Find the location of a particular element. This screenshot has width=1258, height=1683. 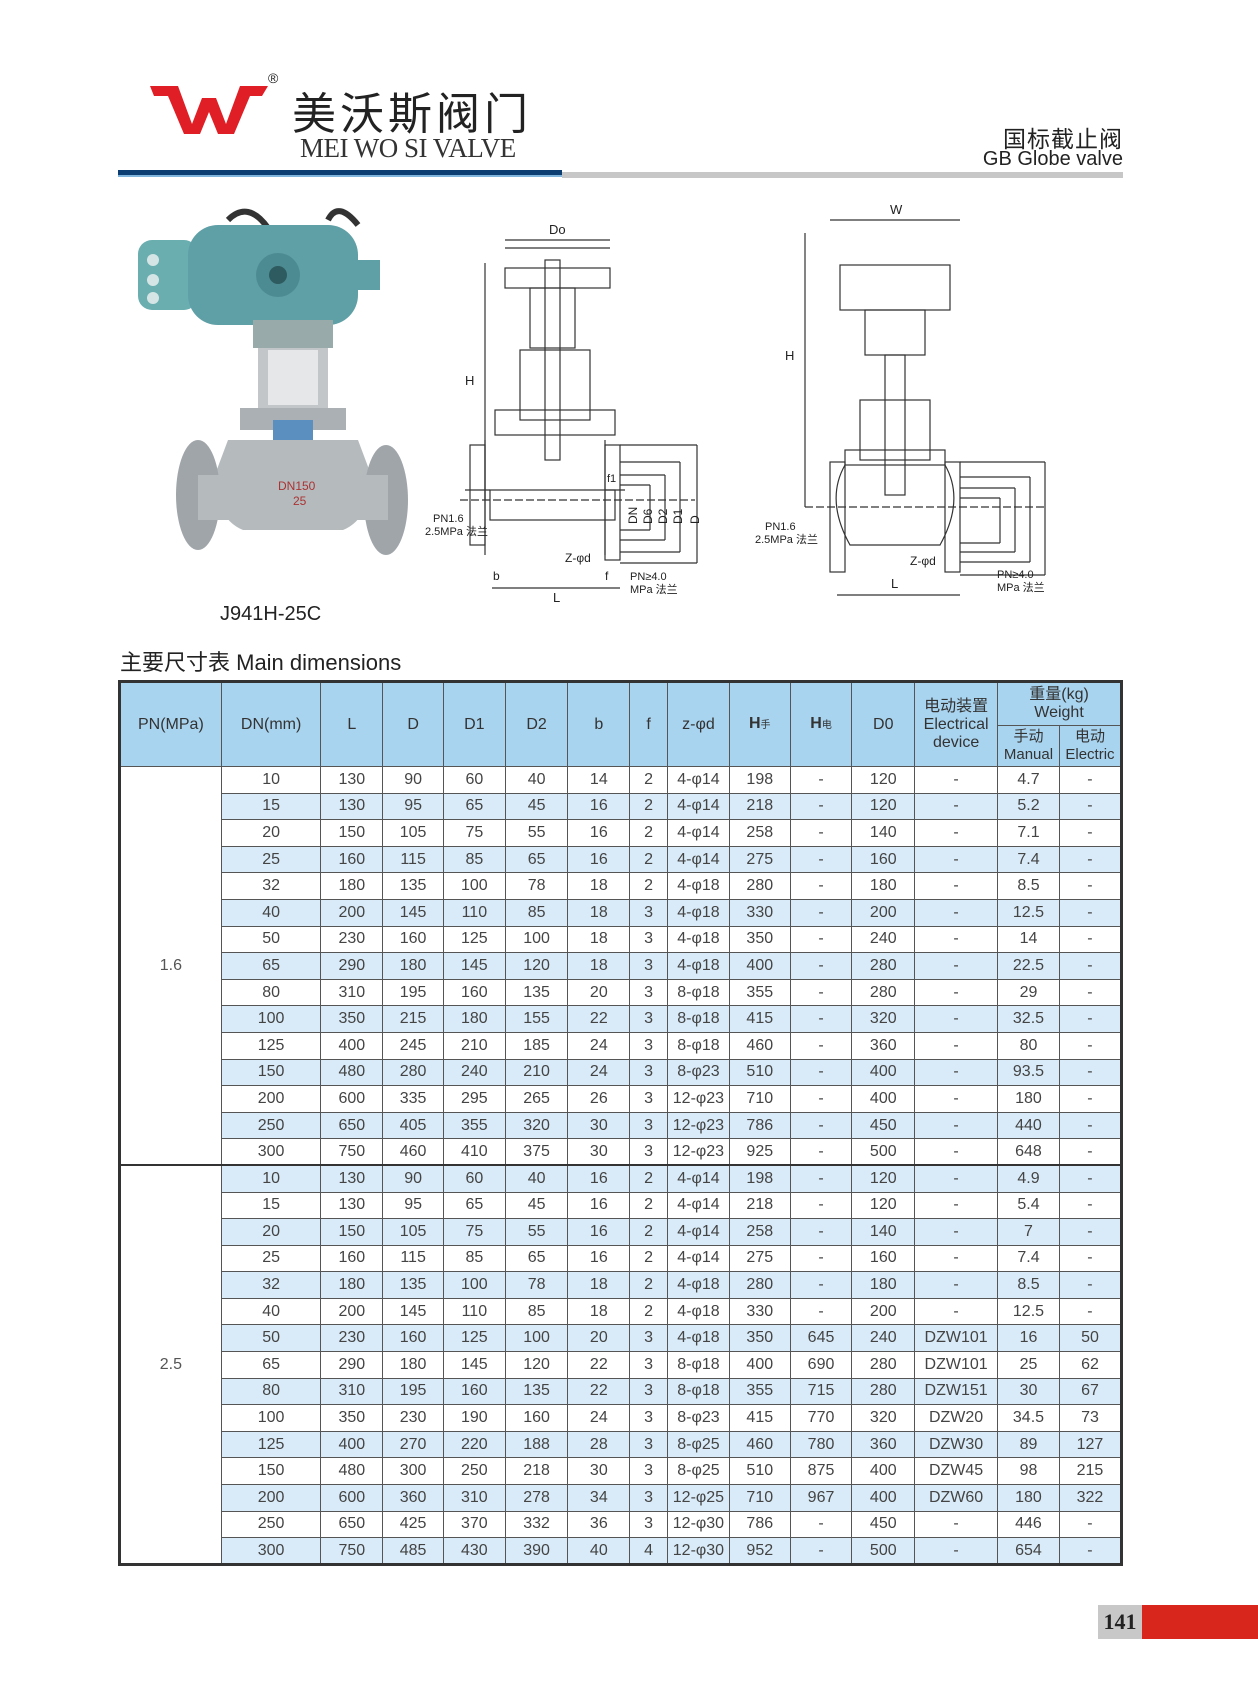

label-d1: D1 is located at coordinates (678, 516).